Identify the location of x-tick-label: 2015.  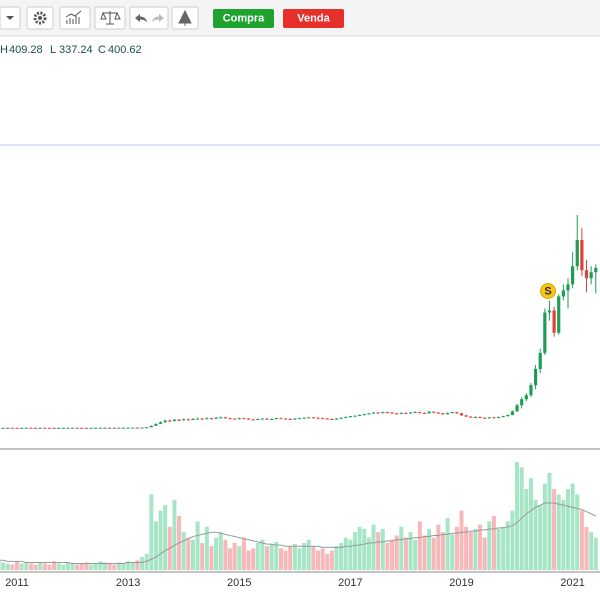
(239, 583).